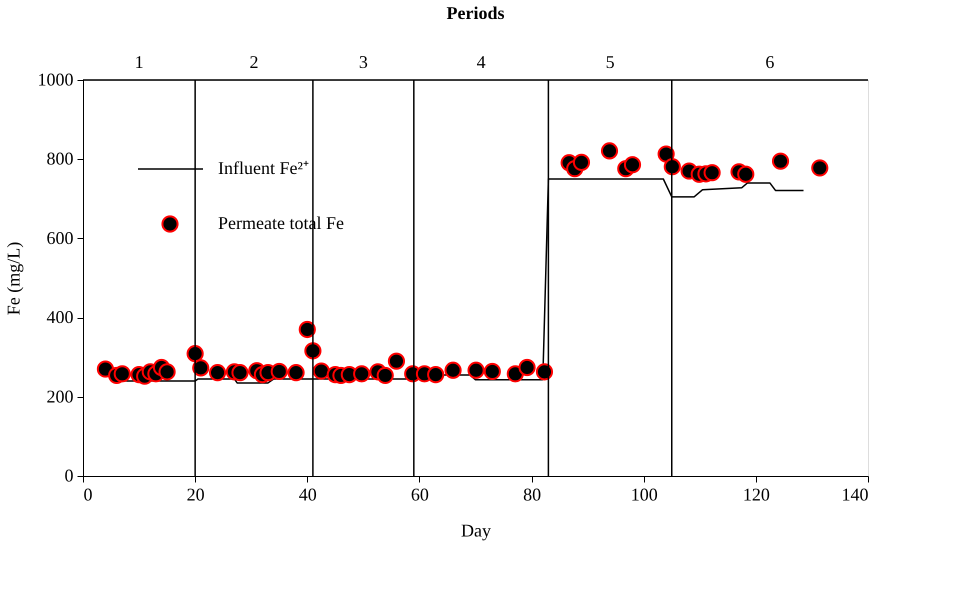 The image size is (963, 608). Describe the element at coordinates (60, 317) in the screenshot. I see `y-tick-label: 400` at that location.